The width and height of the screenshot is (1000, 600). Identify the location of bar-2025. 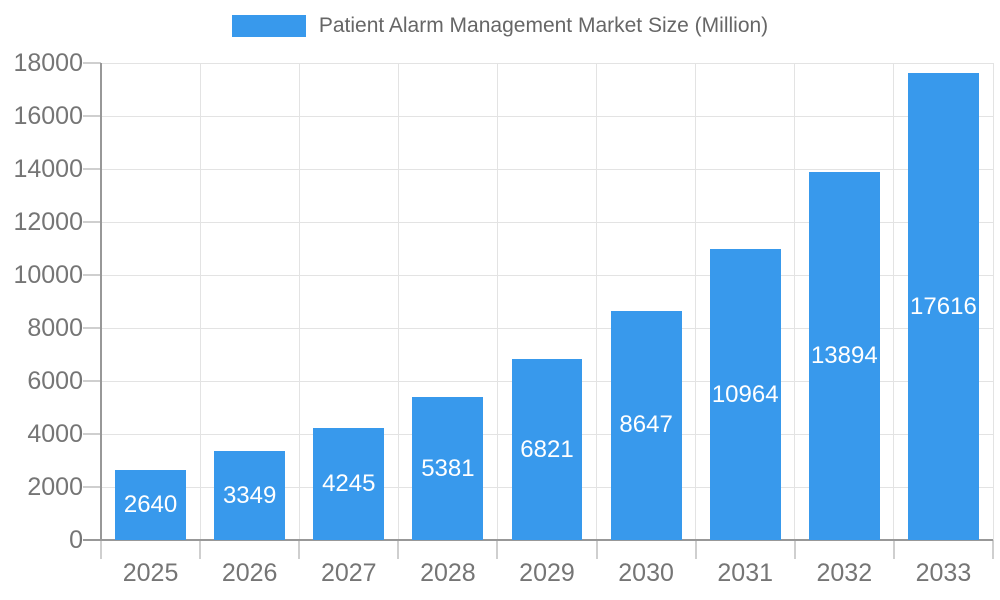
(151, 505).